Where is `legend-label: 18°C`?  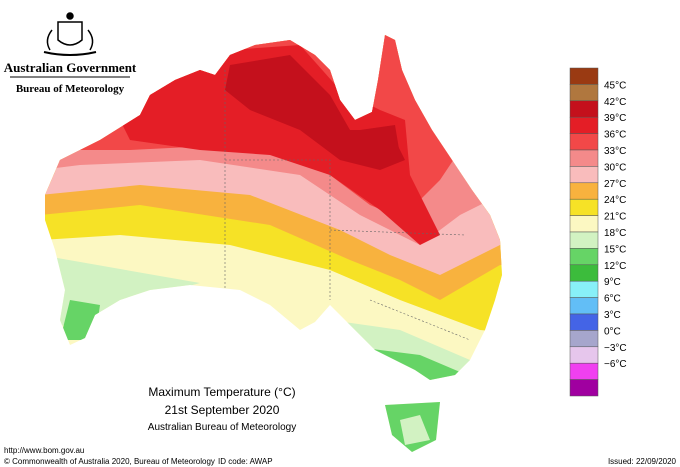 legend-label: 18°C is located at coordinates (615, 233).